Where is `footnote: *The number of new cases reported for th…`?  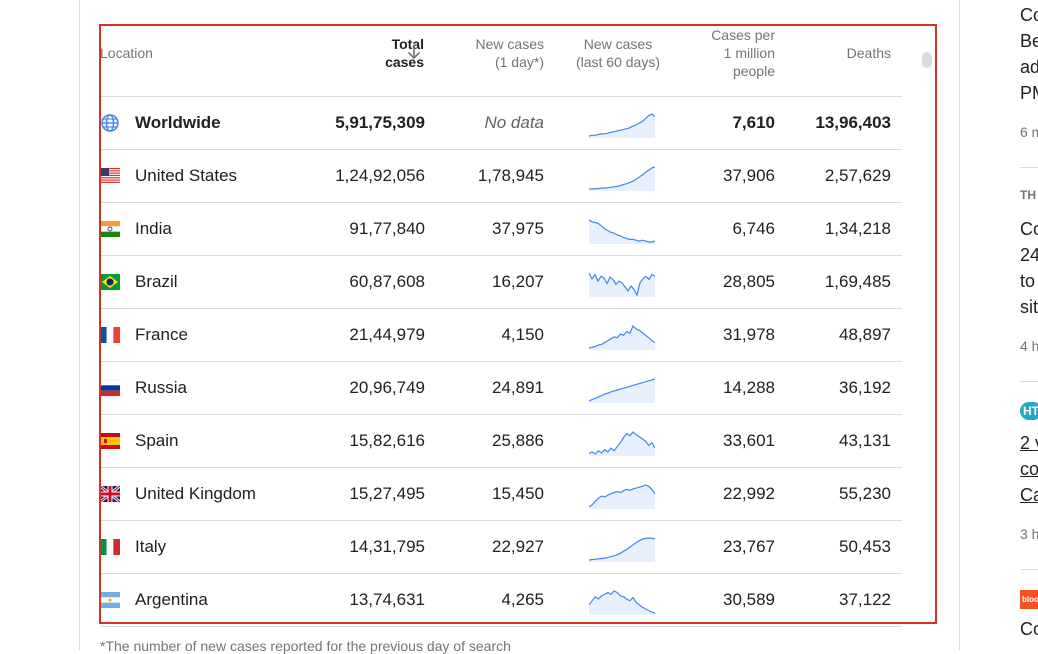 footnote: *The number of new cases reported for th… is located at coordinates (305, 646).